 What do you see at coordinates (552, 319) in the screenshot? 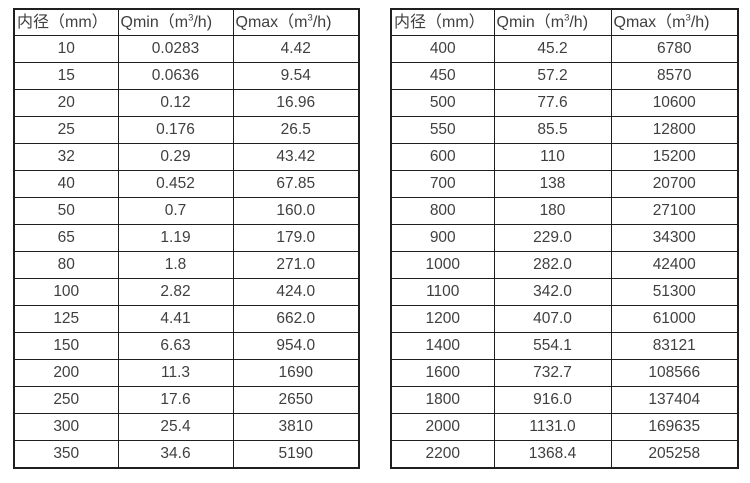
I see `cell-qmin: 407.0` at bounding box center [552, 319].